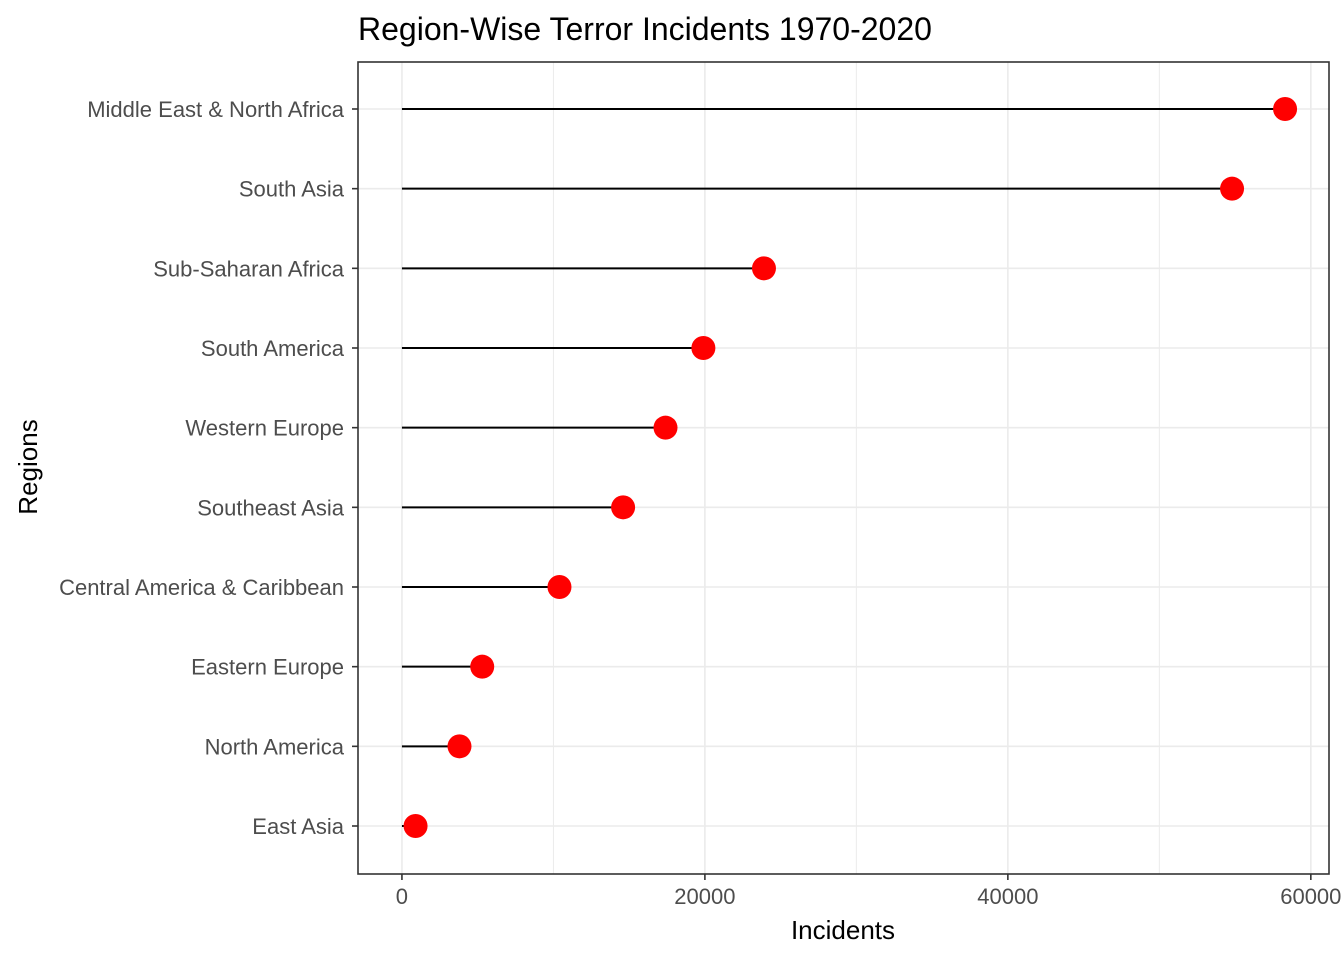 The width and height of the screenshot is (1344, 960). What do you see at coordinates (843, 930) in the screenshot?
I see `x-axis-title: Incidents` at bounding box center [843, 930].